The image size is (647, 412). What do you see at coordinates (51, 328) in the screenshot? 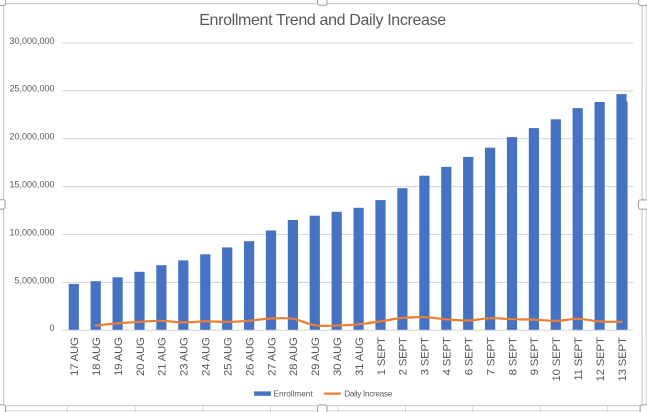
I see `svg-text: 0` at bounding box center [51, 328].